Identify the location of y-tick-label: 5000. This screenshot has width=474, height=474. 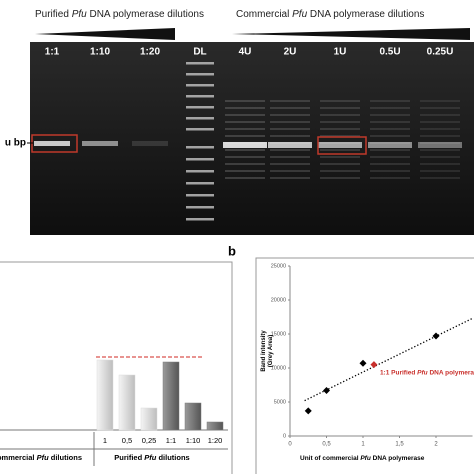
(280, 402).